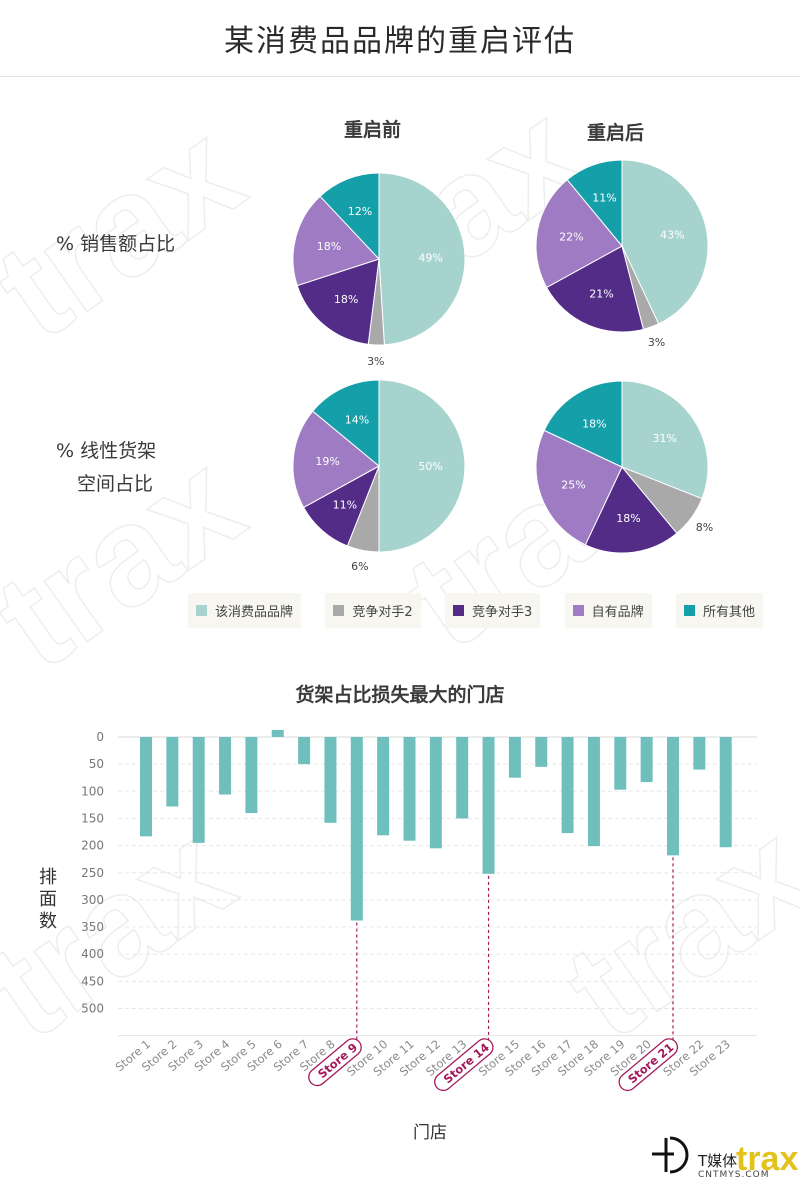  What do you see at coordinates (254, 612) in the screenshot?
I see `legend-label: 该消费品品牌` at bounding box center [254, 612].